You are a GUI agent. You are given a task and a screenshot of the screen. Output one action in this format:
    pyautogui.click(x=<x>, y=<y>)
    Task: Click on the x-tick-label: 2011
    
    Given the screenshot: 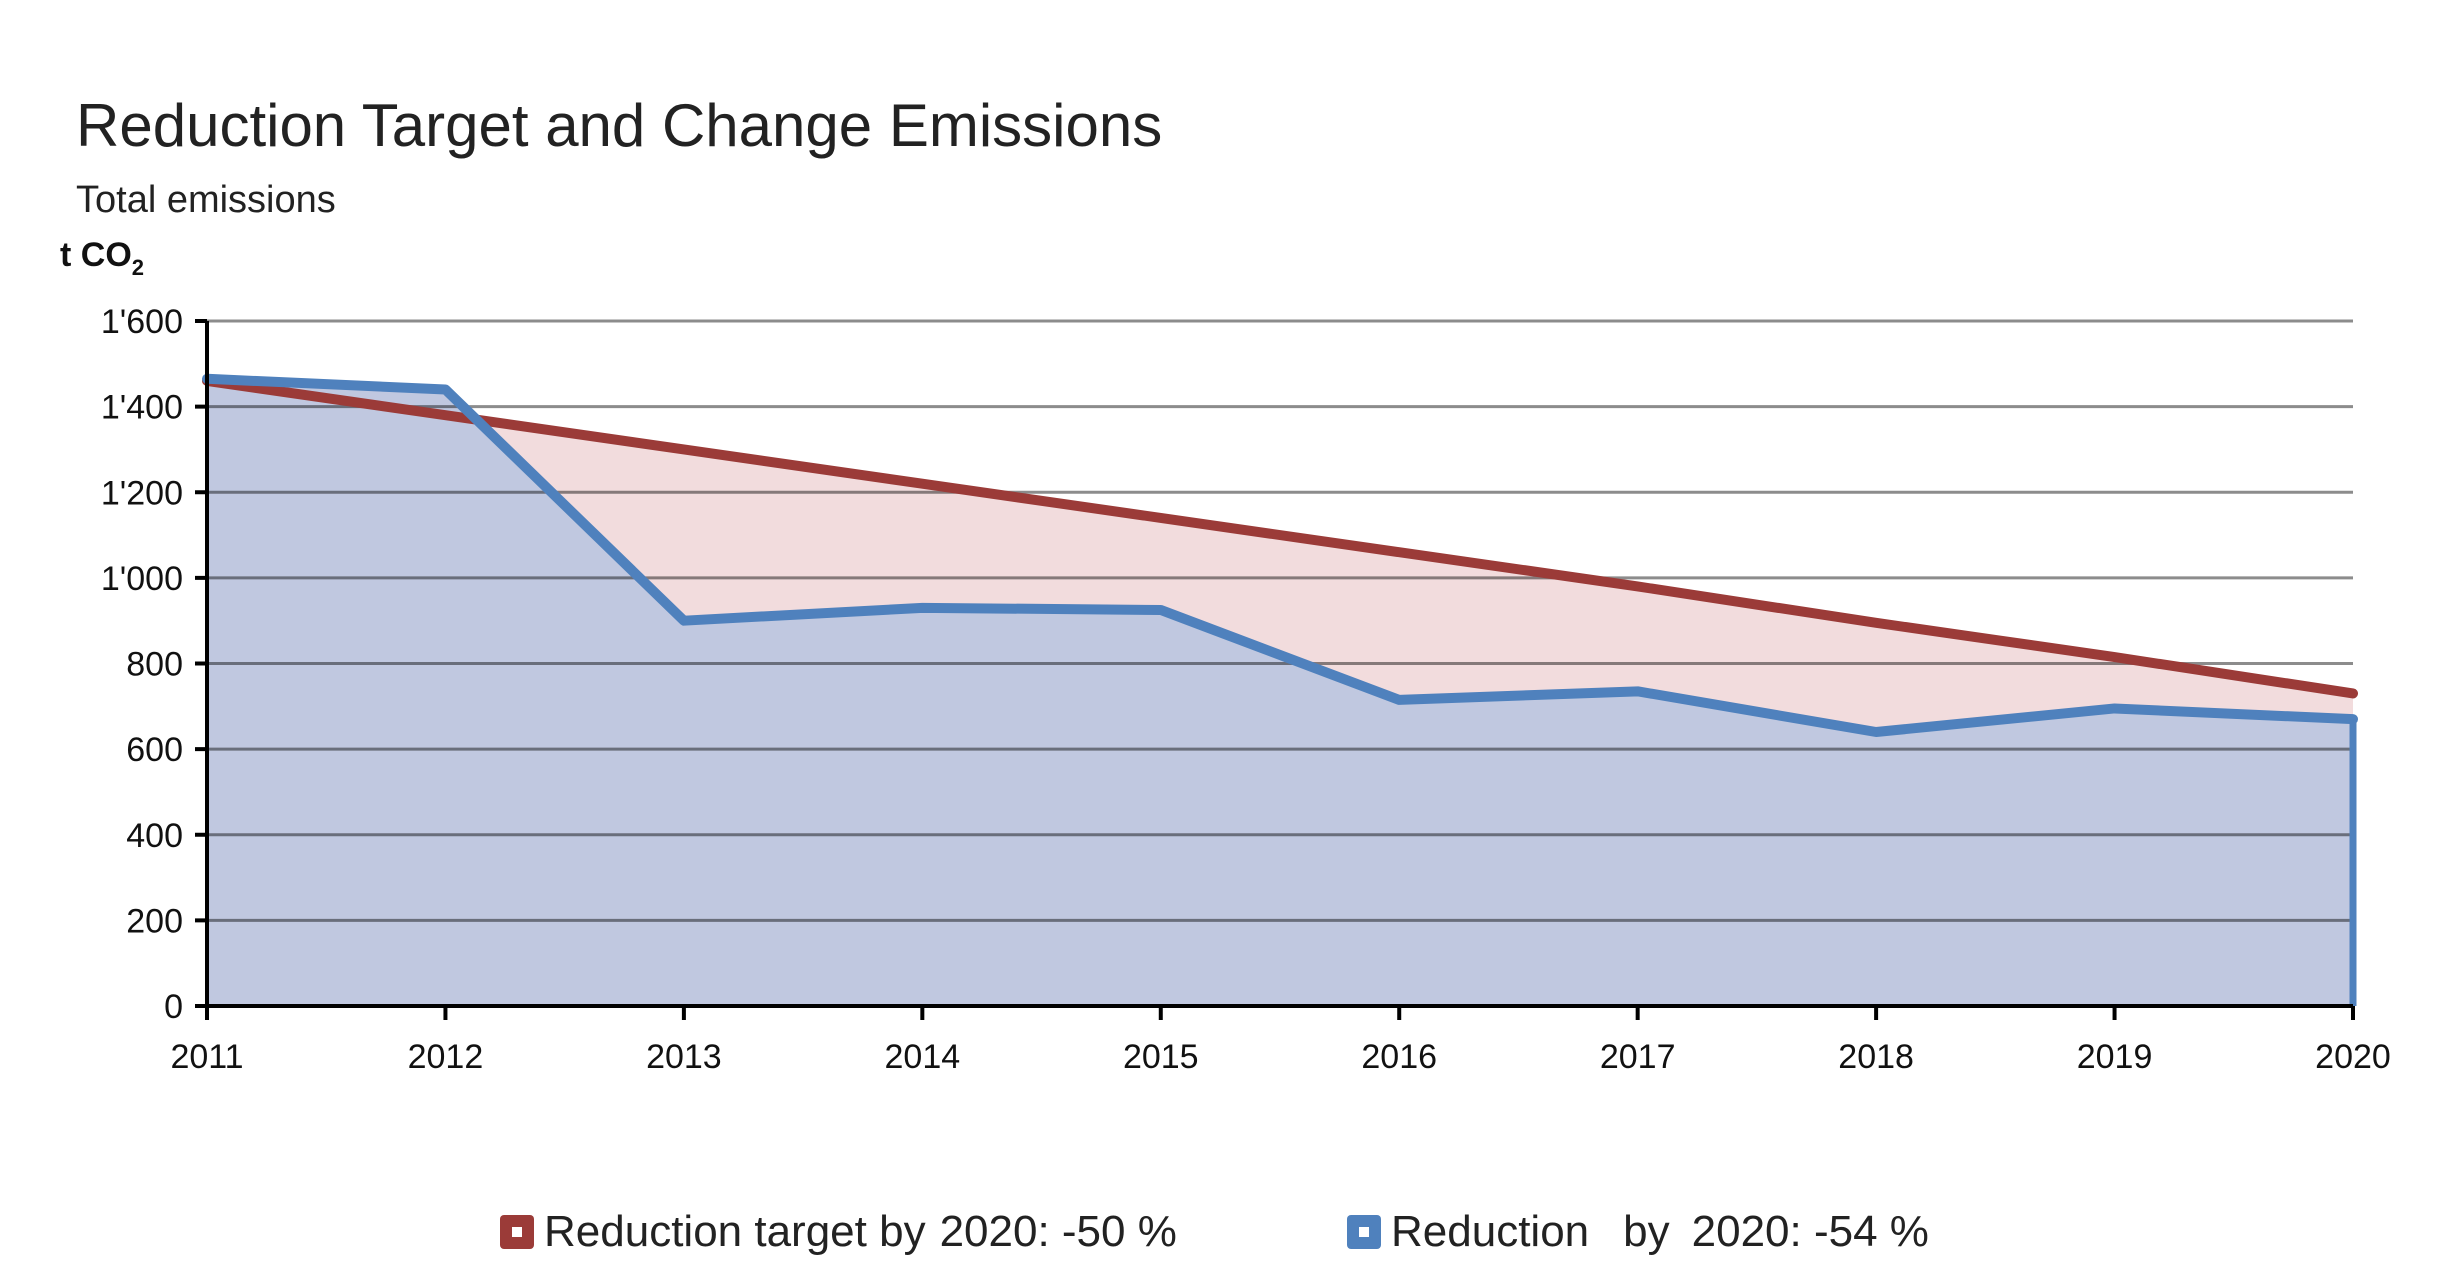 What is the action you would take?
    pyautogui.click(x=206, y=1057)
    